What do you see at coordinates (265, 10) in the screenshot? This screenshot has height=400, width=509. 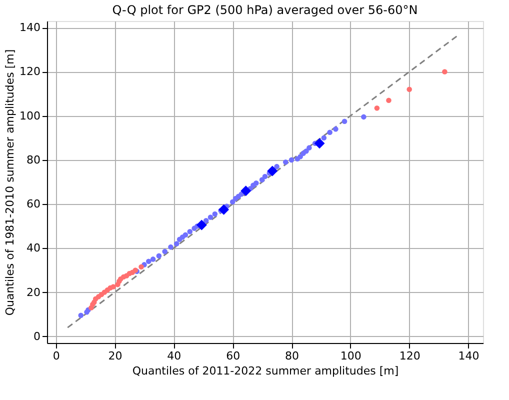 I see `chart-title: Q-Q plot for GP2 (500 hPa) averaged over 56-60°N` at bounding box center [265, 10].